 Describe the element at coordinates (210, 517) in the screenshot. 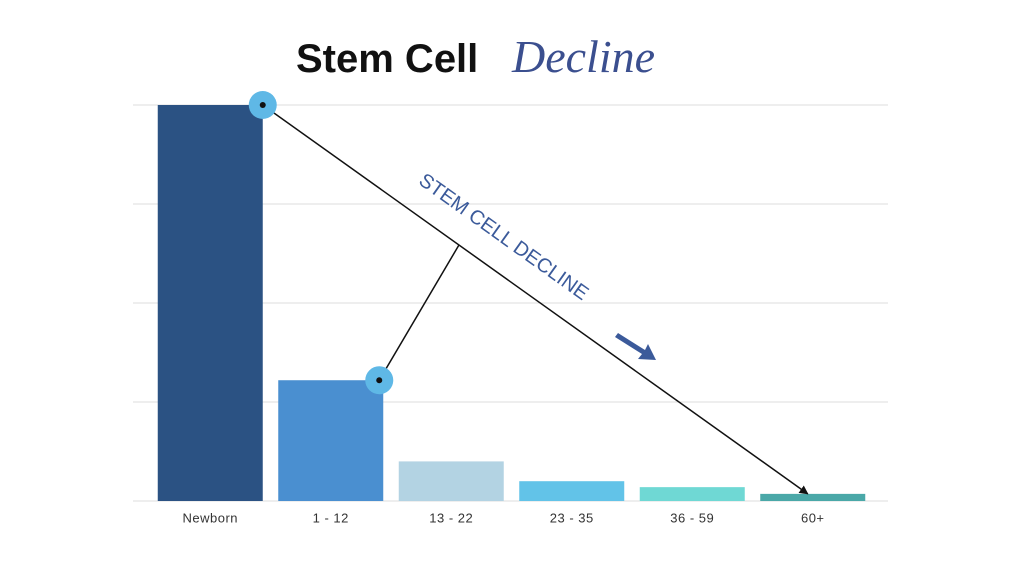

I see `x-tick-label: Newborn` at that location.